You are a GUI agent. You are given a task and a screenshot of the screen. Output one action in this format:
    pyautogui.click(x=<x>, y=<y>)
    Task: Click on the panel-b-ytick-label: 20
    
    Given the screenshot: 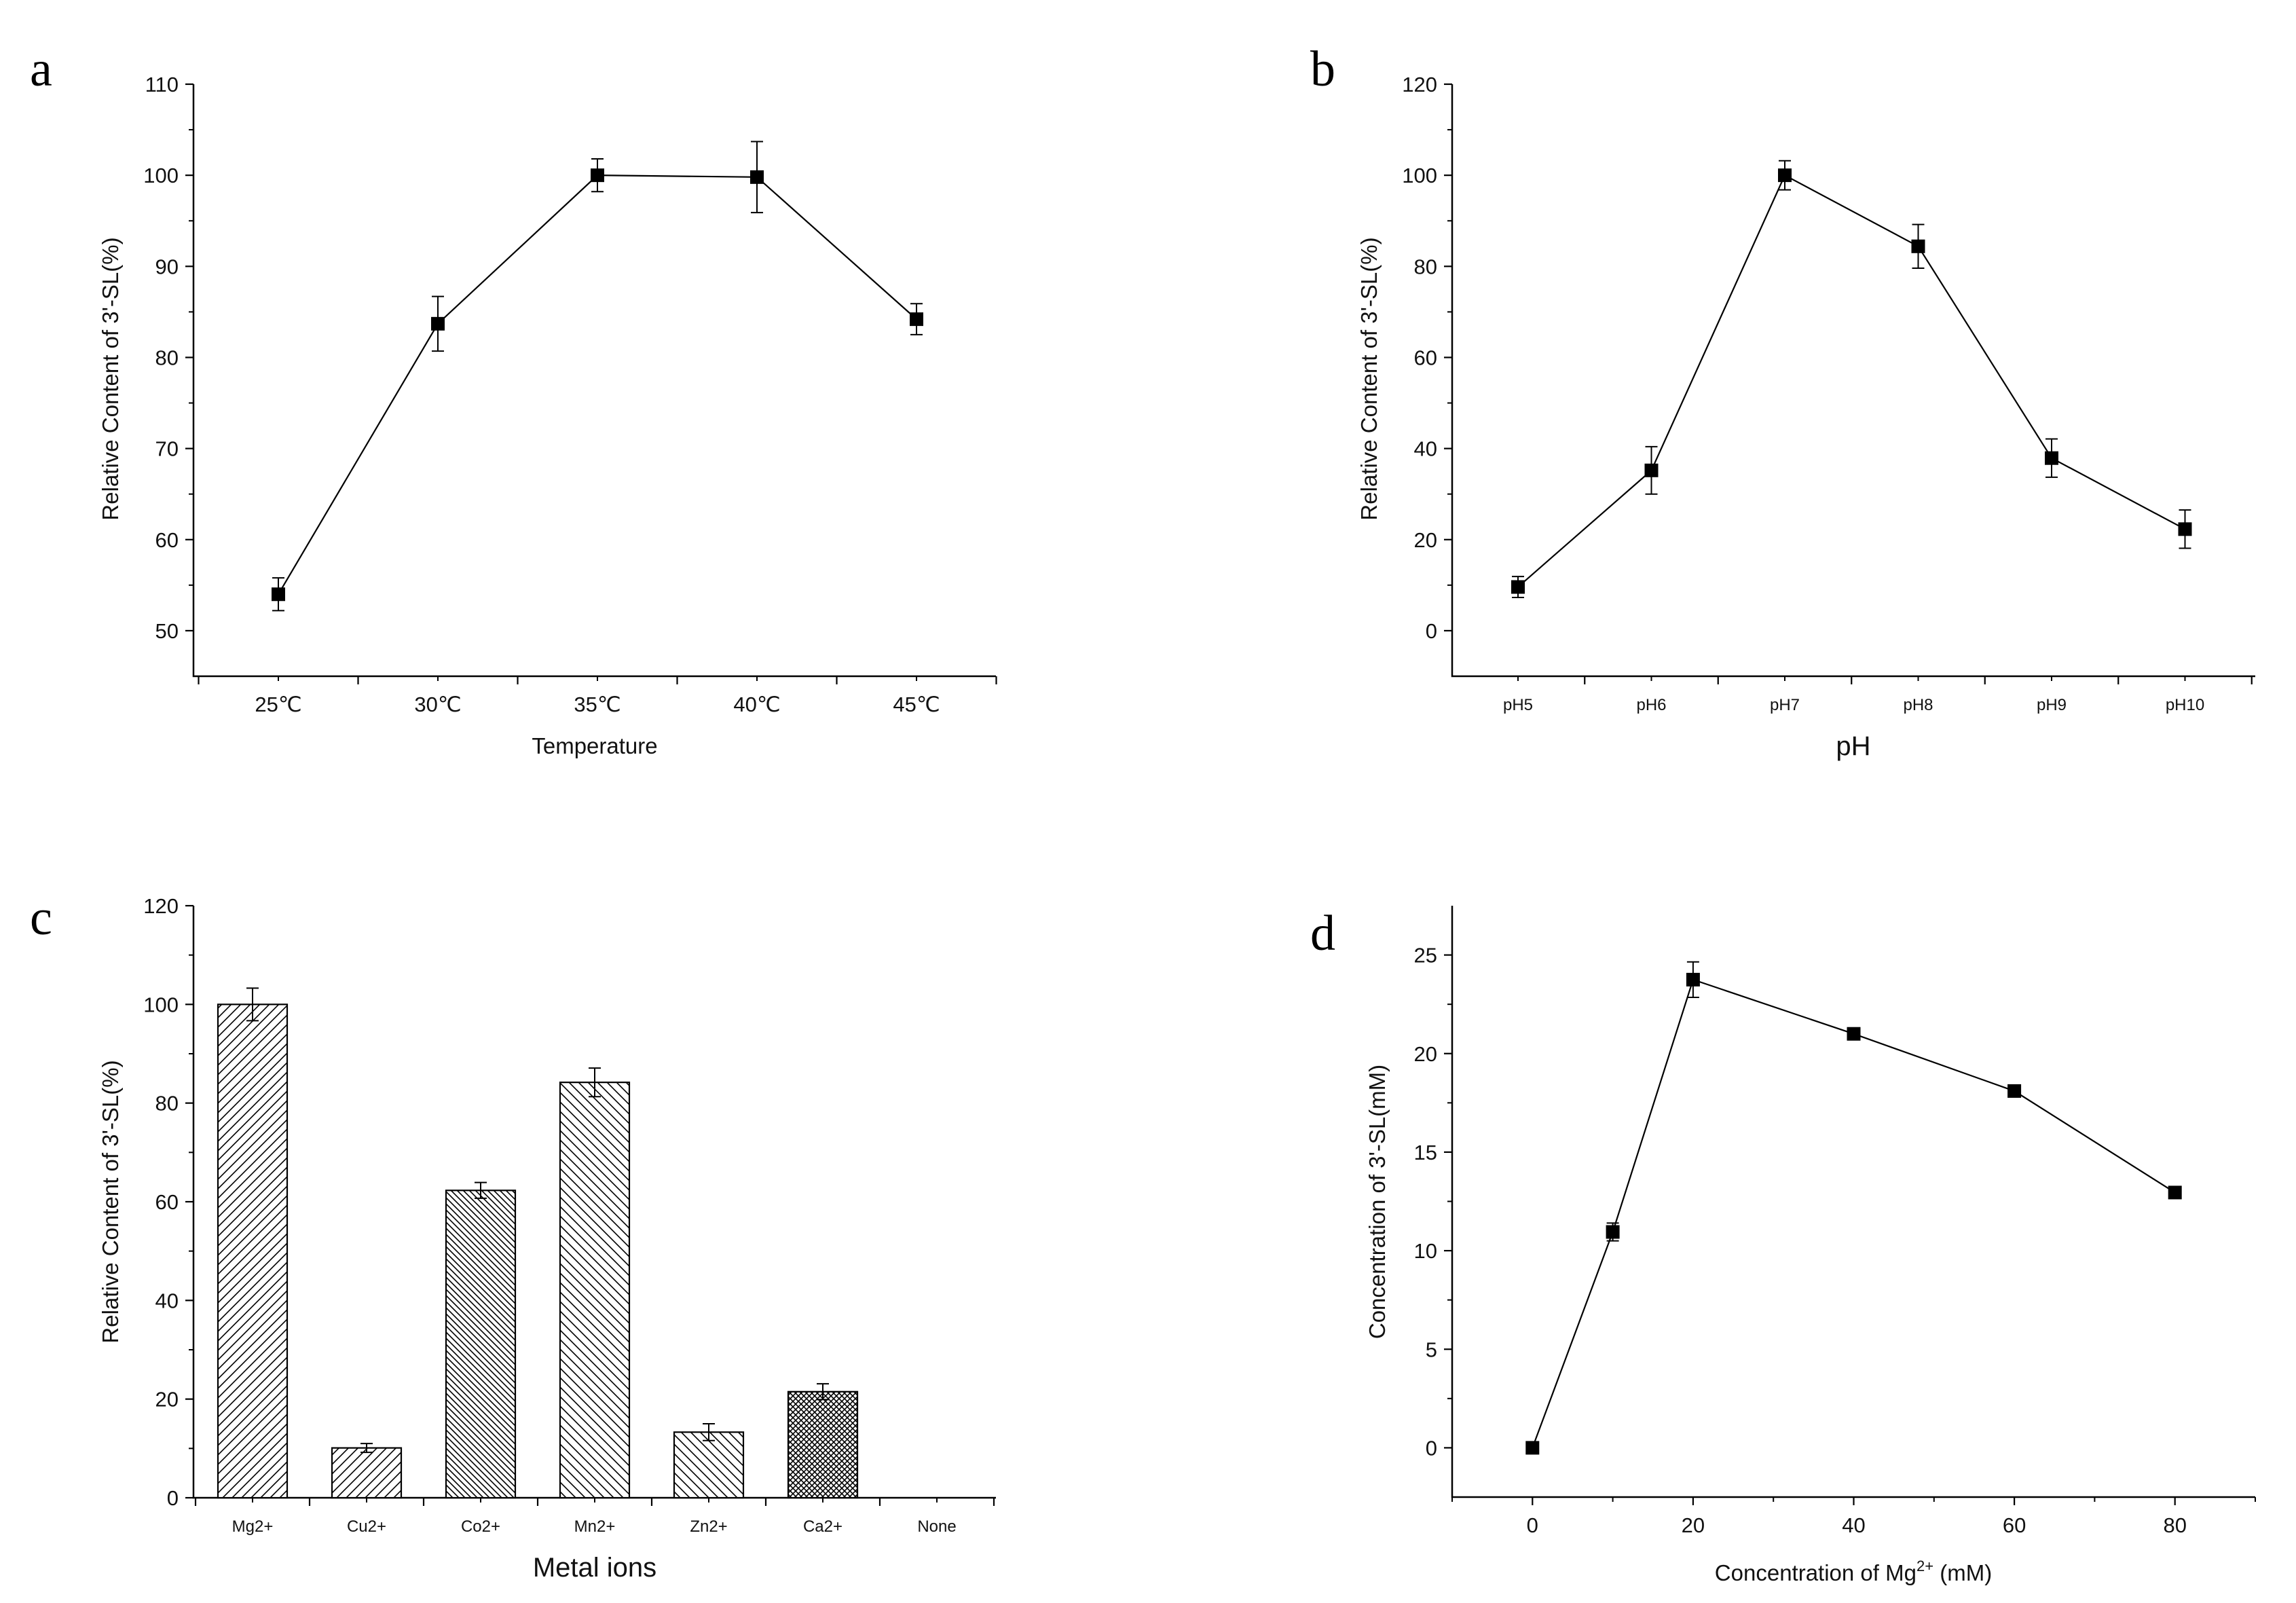 What is the action you would take?
    pyautogui.click(x=1425, y=540)
    